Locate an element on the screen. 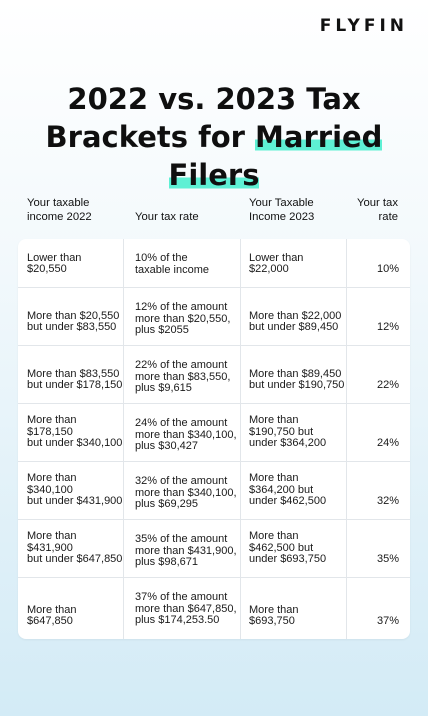 This screenshot has height=716, width=428. cell-text: More than $178,150 but under $340,100 is located at coordinates (75, 432).